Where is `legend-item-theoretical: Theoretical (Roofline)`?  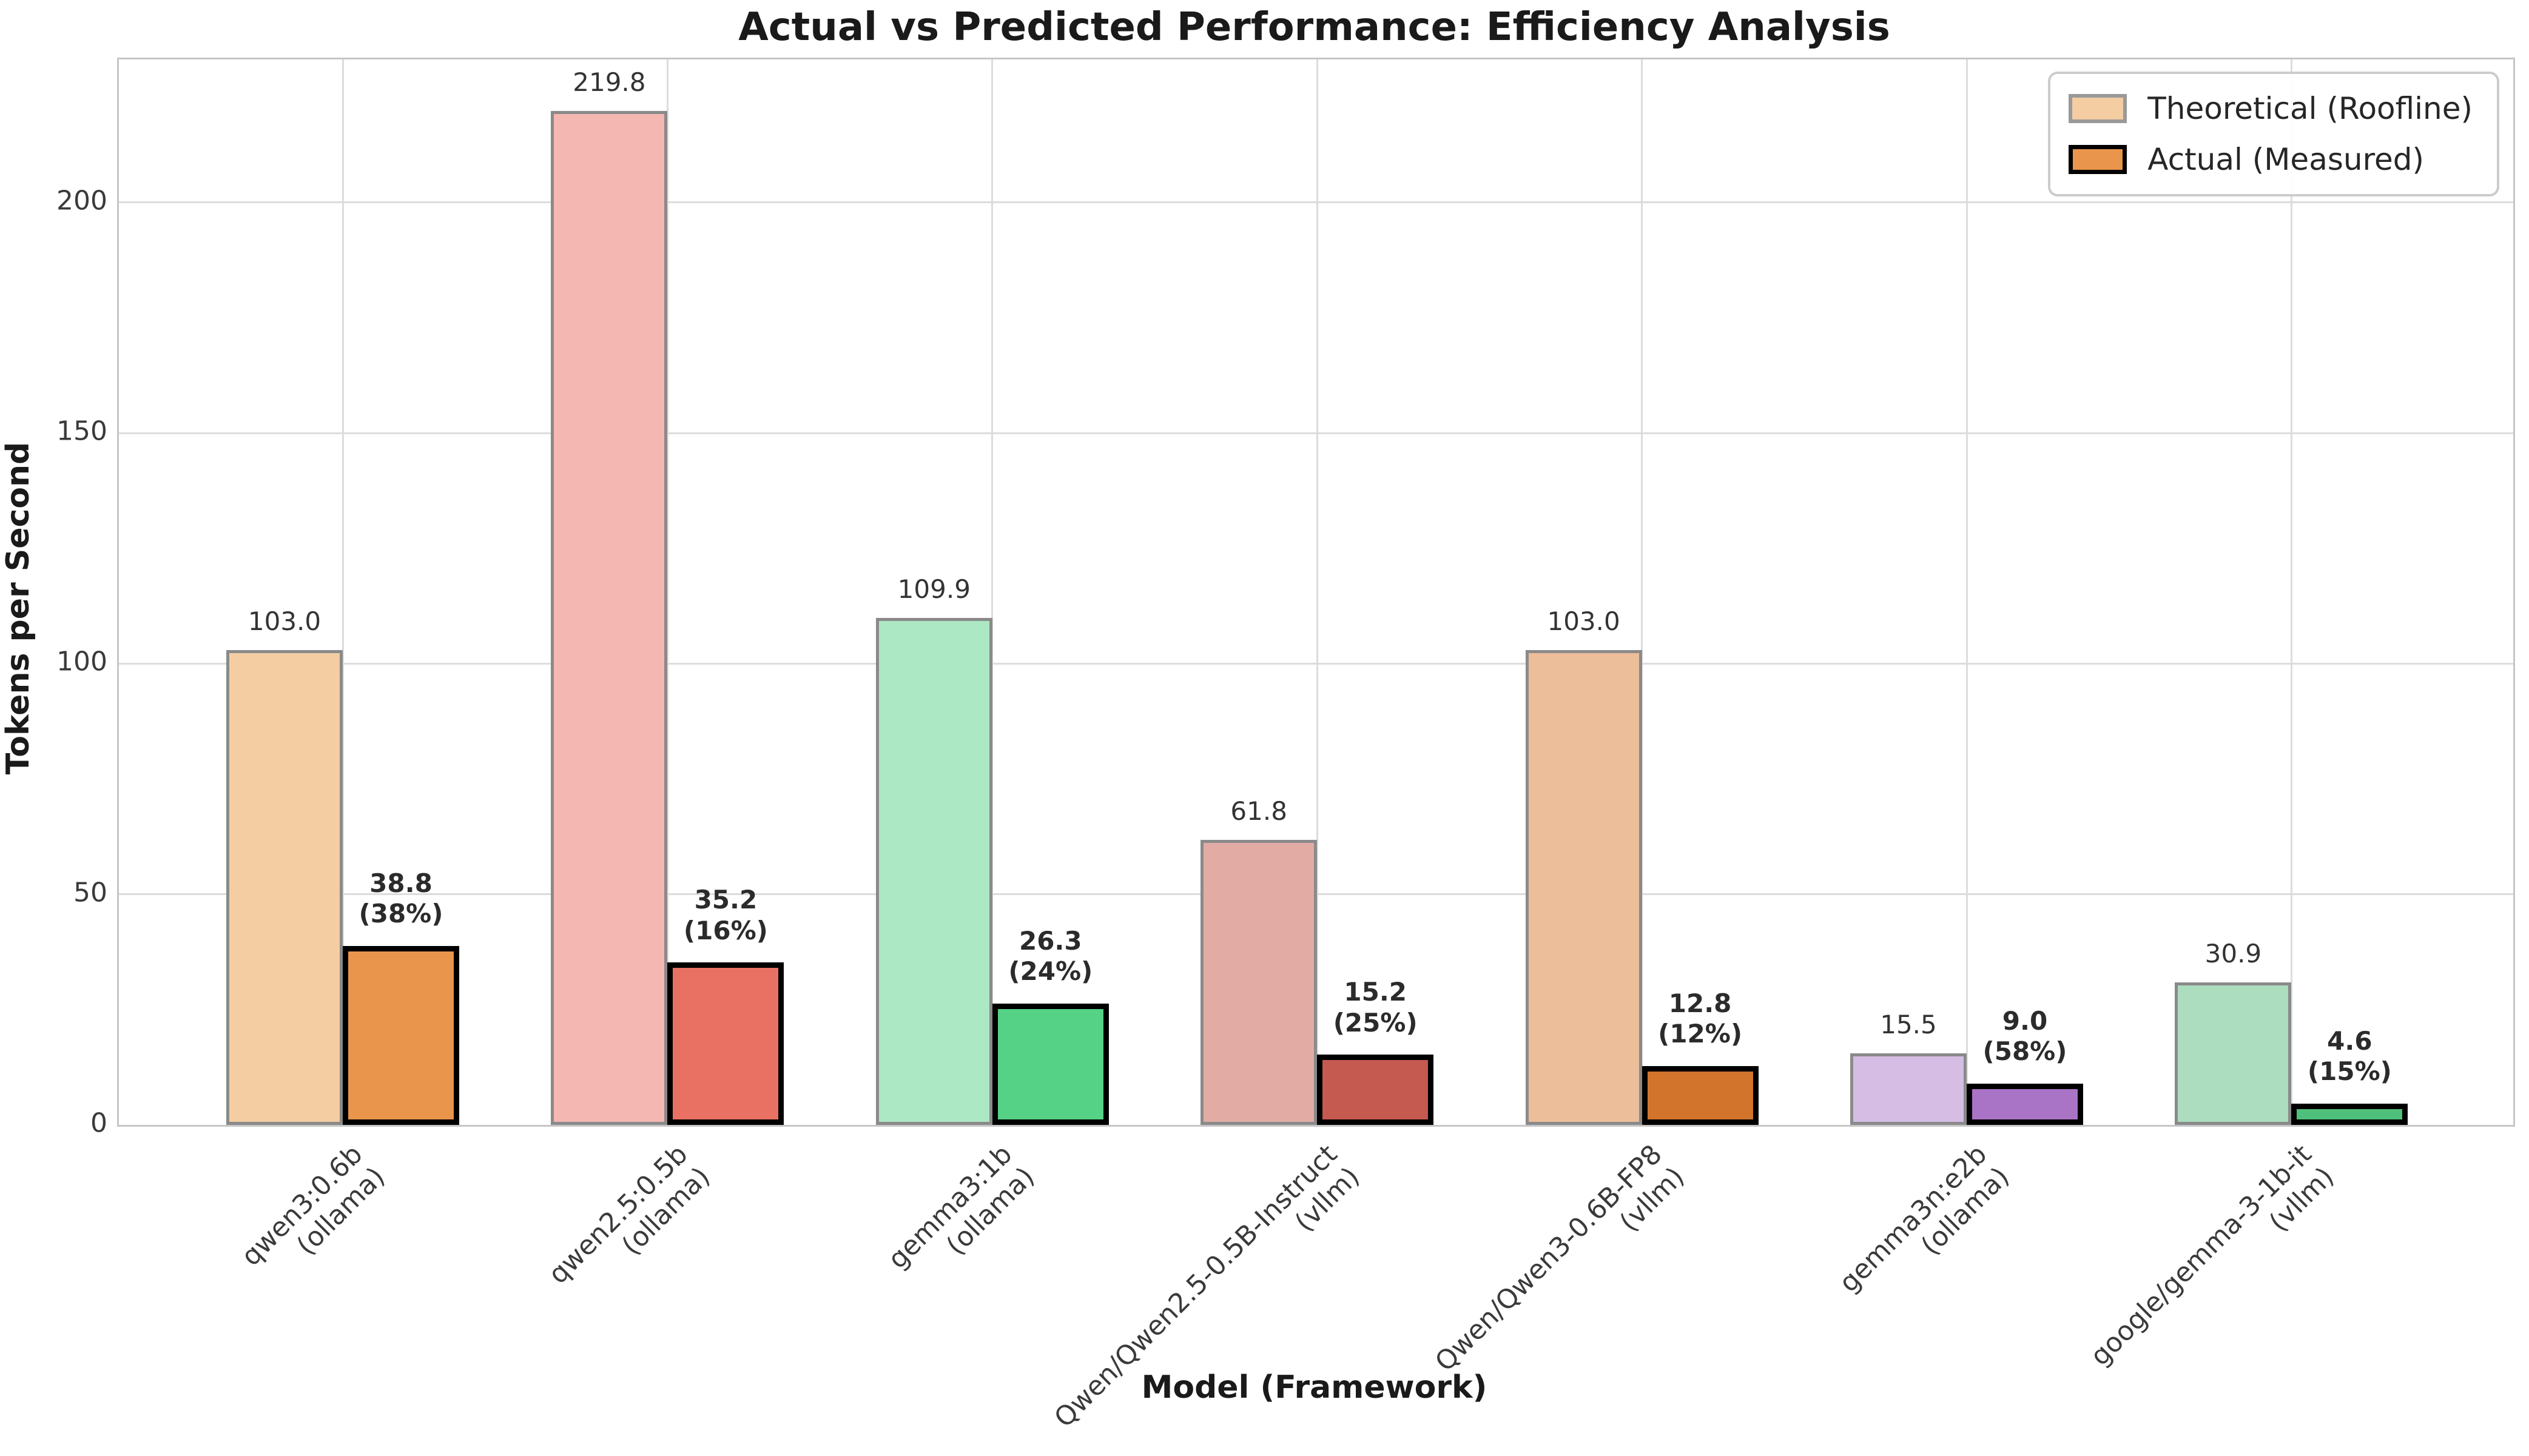 legend-item-theoretical: Theoretical (Roofline) is located at coordinates (2271, 108).